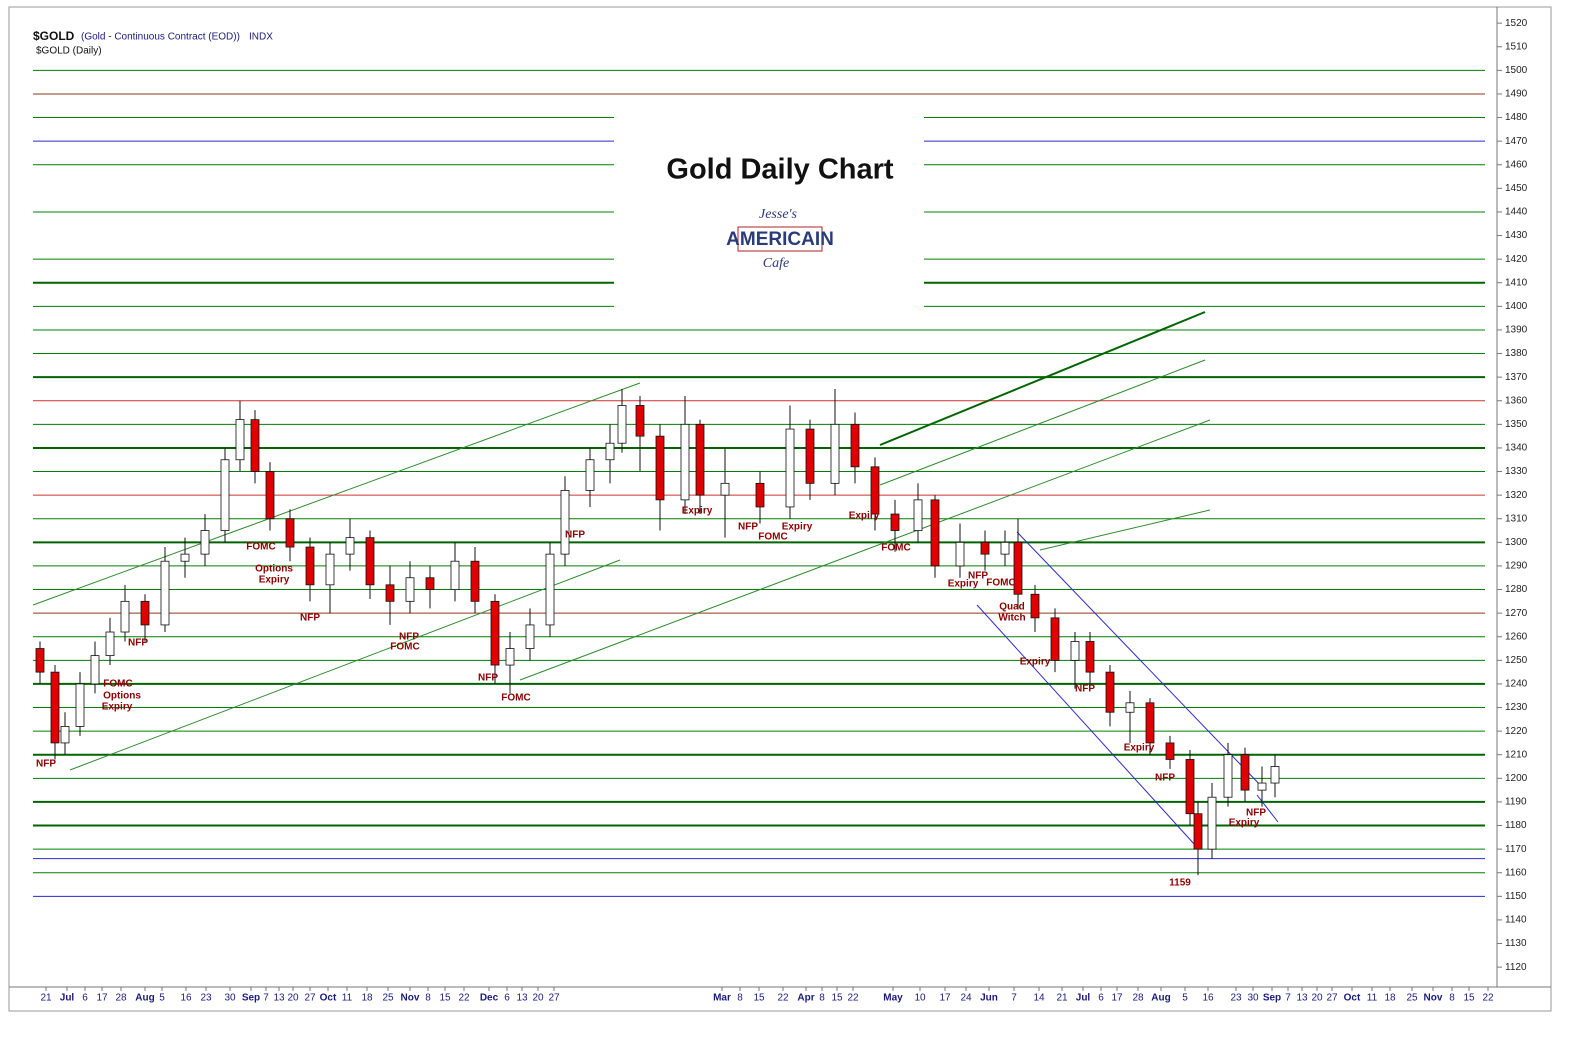 This screenshot has width=1595, height=1044. Describe the element at coordinates (1516, 684) in the screenshot. I see `y-tick-label: 1240` at that location.